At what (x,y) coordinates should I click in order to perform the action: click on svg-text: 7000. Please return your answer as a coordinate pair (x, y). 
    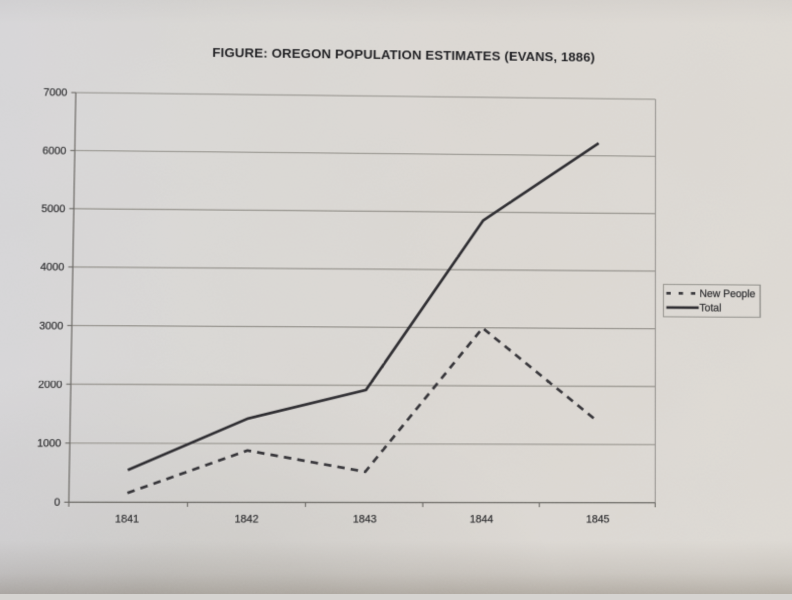
    Looking at the image, I should click on (55, 93).